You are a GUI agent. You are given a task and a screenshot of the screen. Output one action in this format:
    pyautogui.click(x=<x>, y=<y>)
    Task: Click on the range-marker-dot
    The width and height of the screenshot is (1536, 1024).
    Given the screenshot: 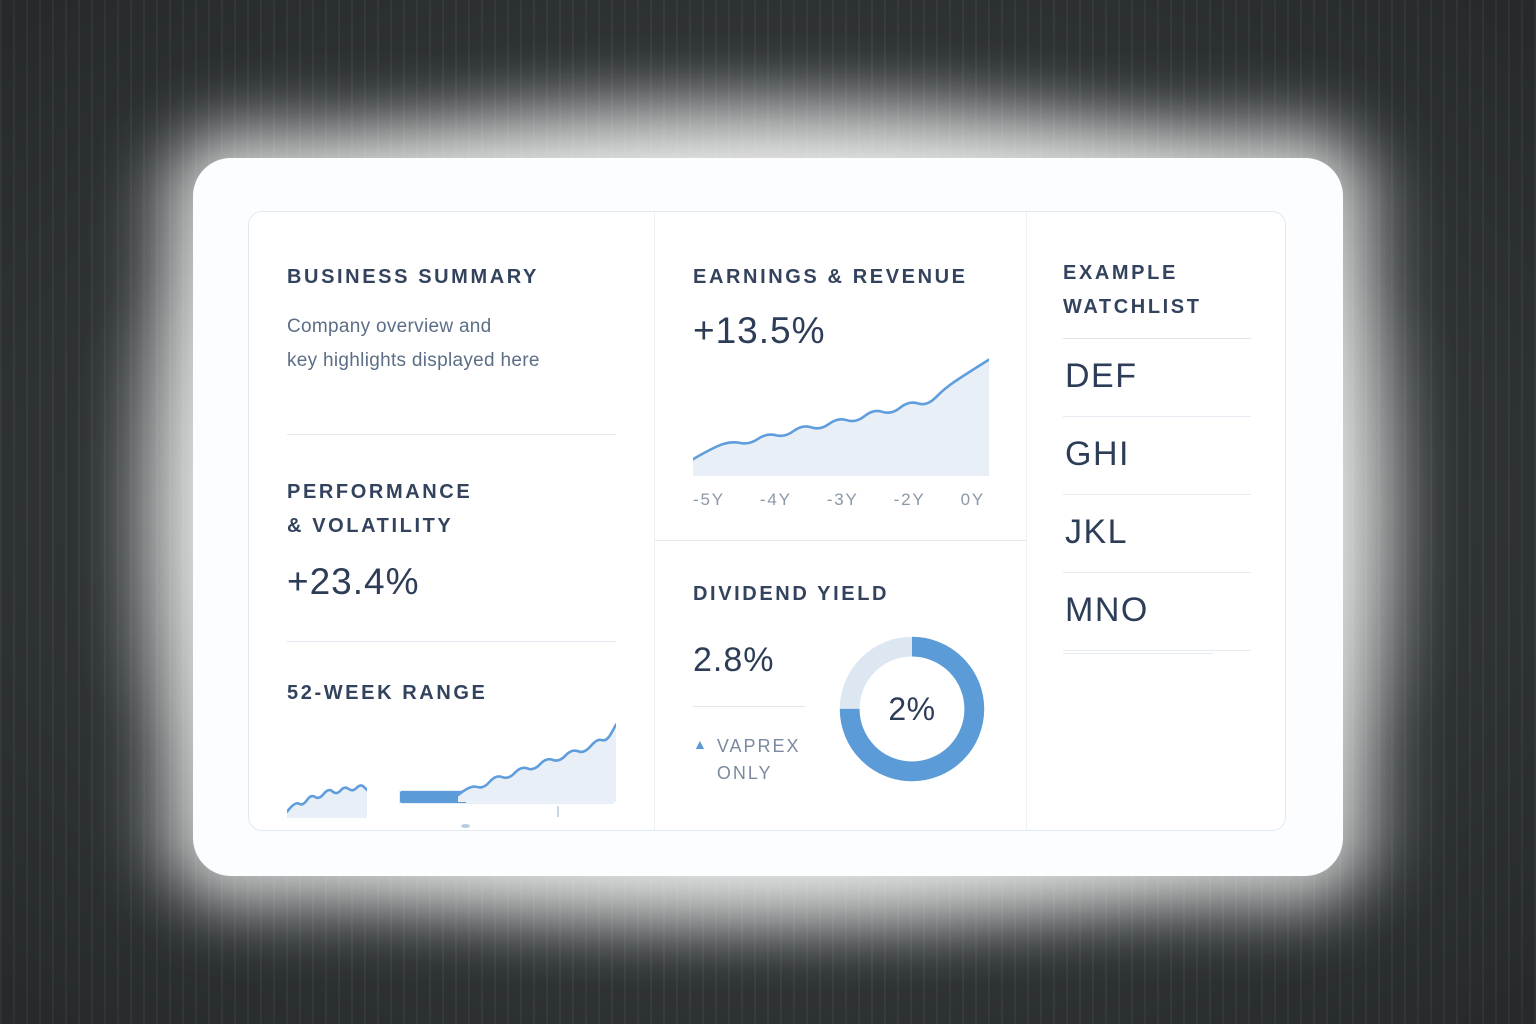 What is the action you would take?
    pyautogui.click(x=465, y=826)
    